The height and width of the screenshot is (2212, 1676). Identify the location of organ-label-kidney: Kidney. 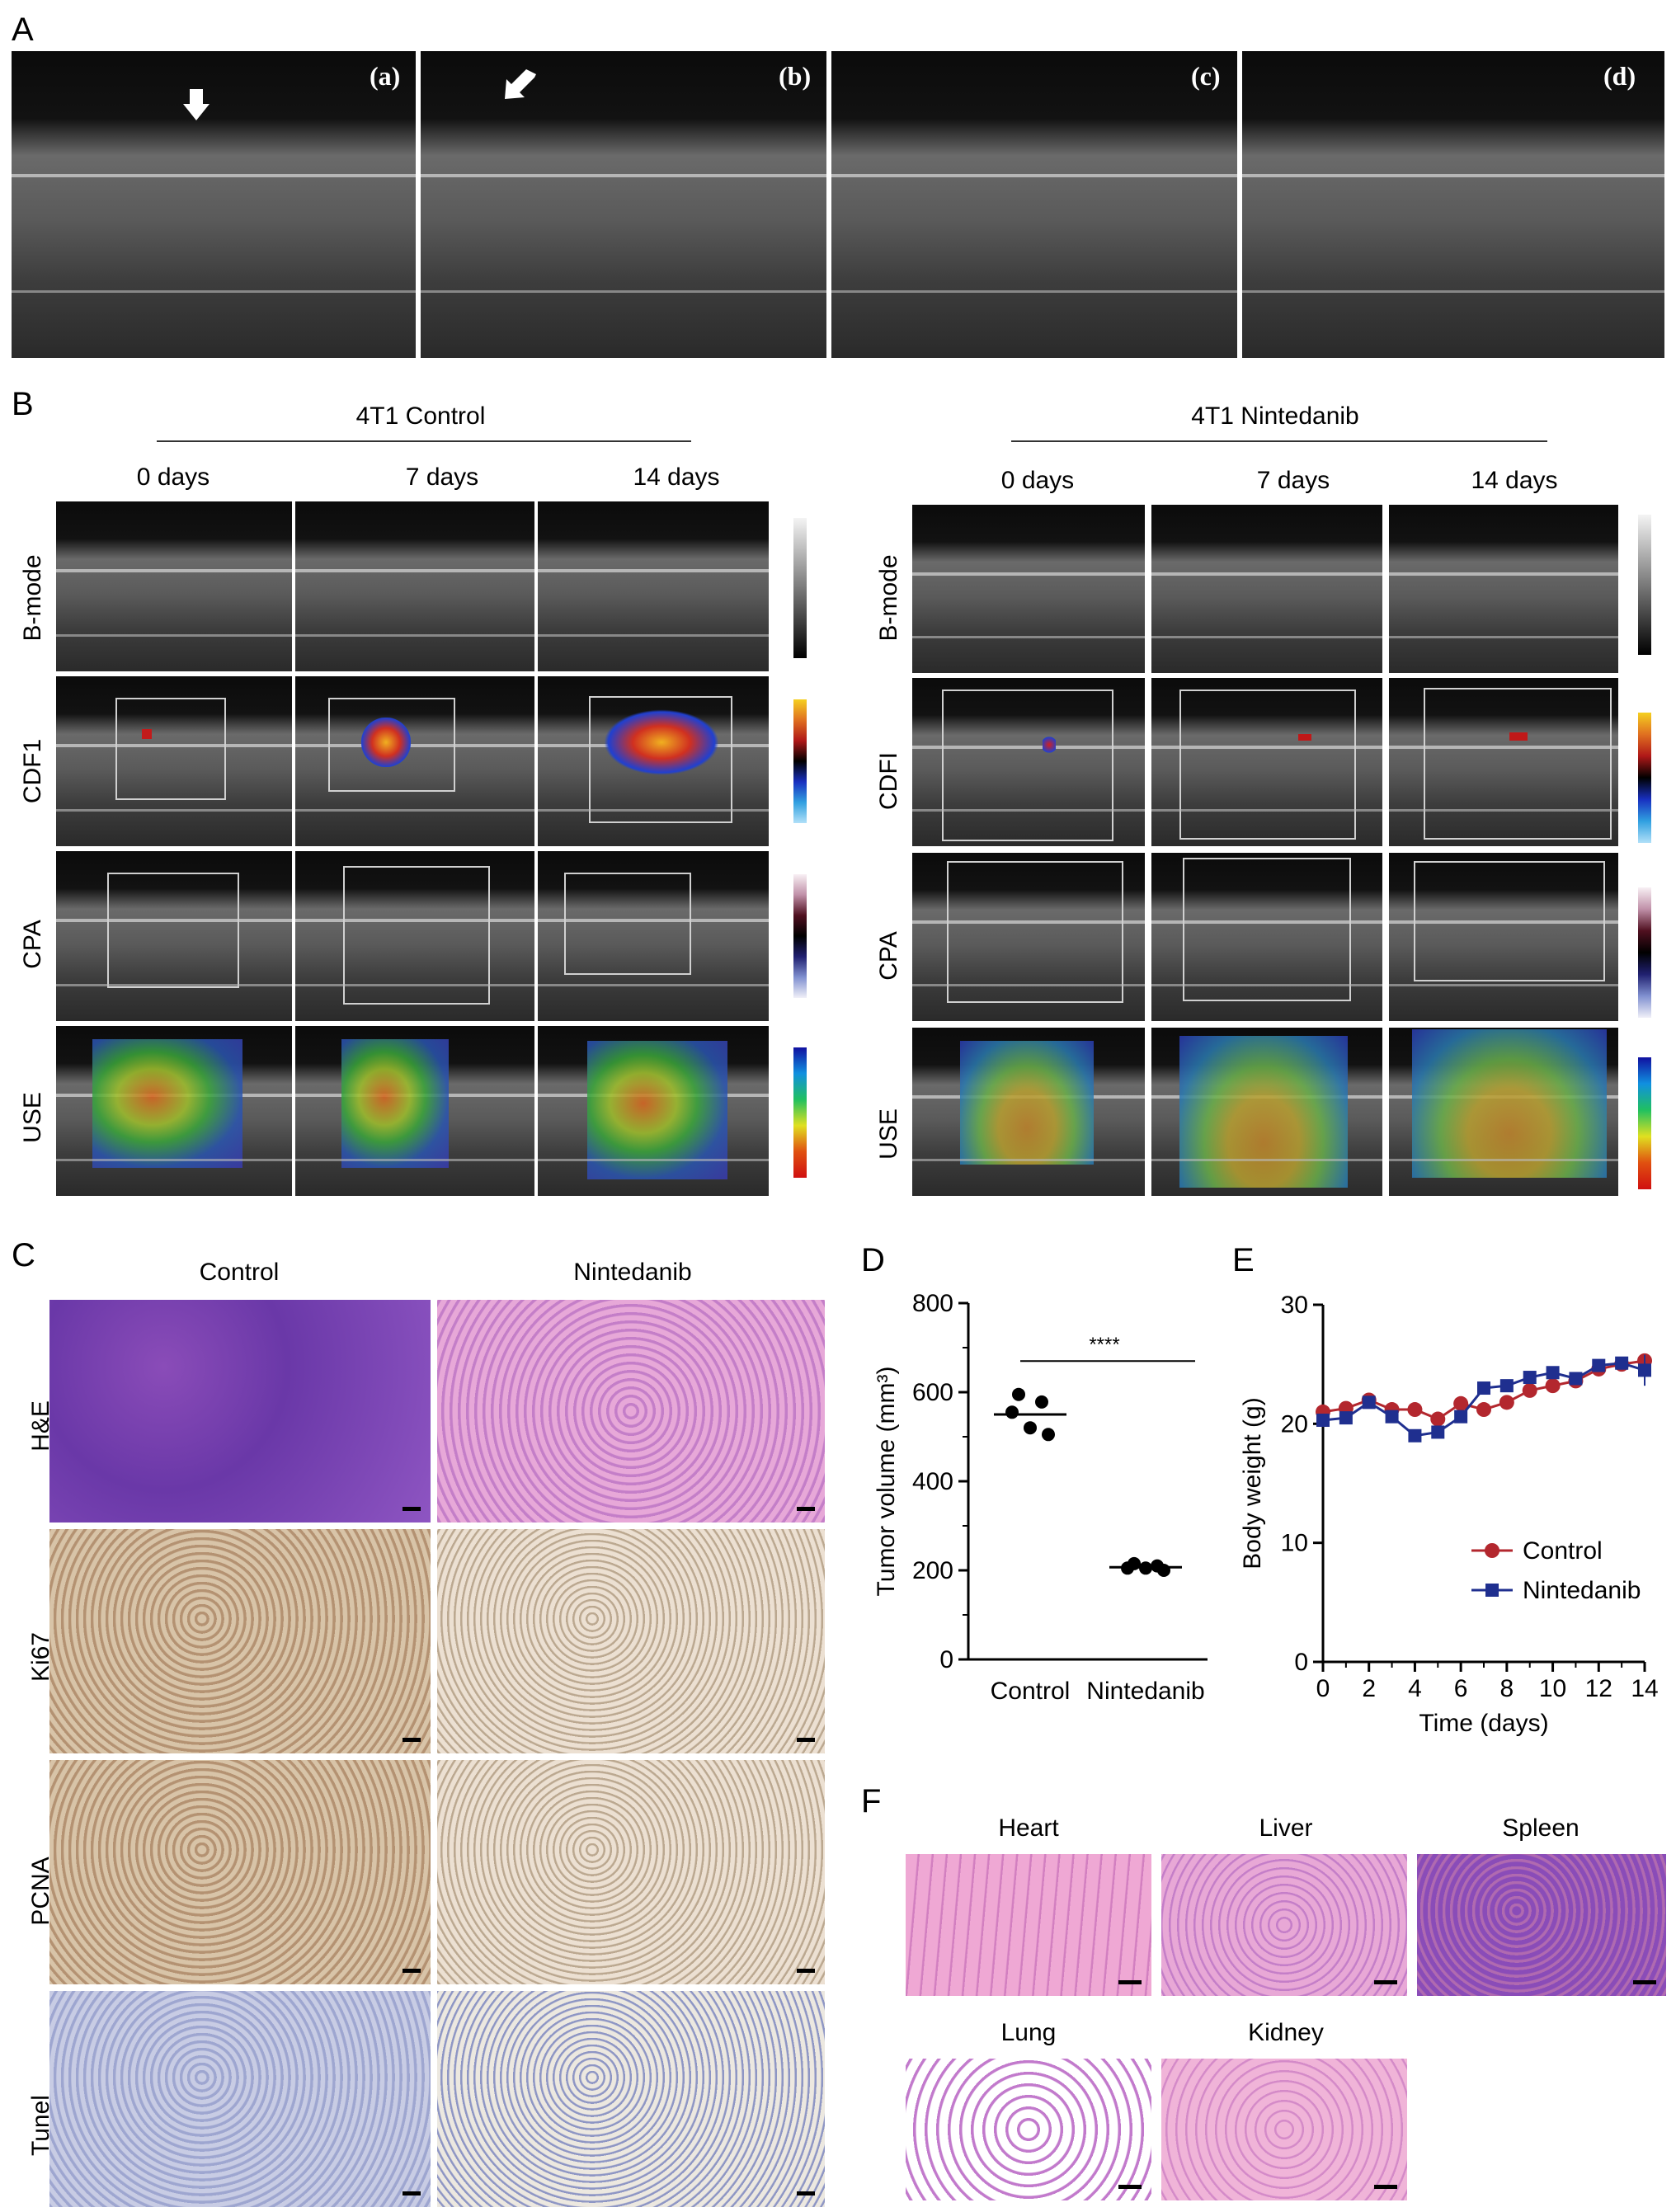
(1286, 2032).